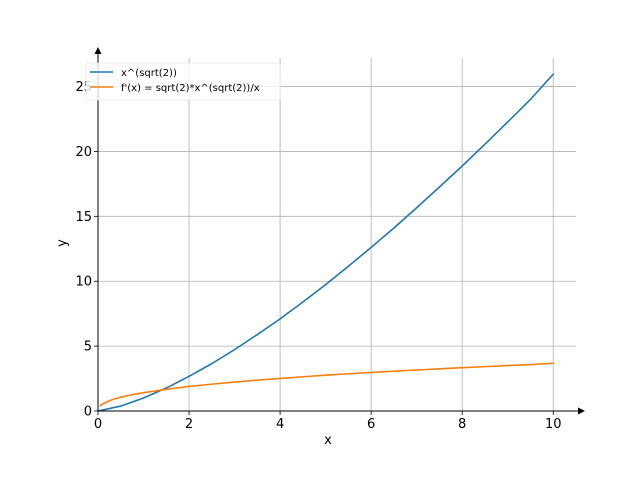 The height and width of the screenshot is (480, 640). Describe the element at coordinates (553, 424) in the screenshot. I see `x-tick-label: 10` at that location.